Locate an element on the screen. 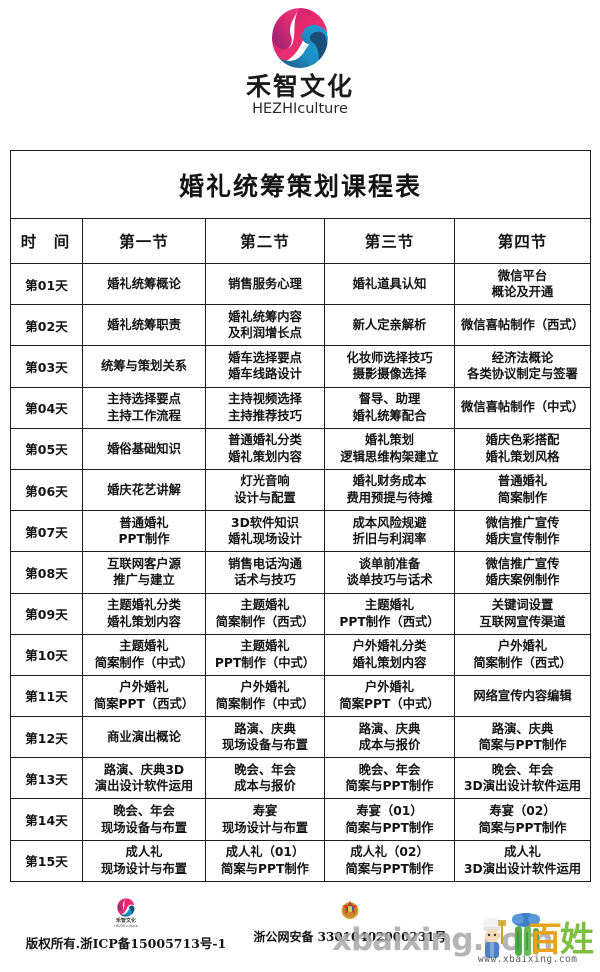 The width and height of the screenshot is (600, 972). session-1-cell: 成人礼 现场设计与布置 is located at coordinates (144, 860).